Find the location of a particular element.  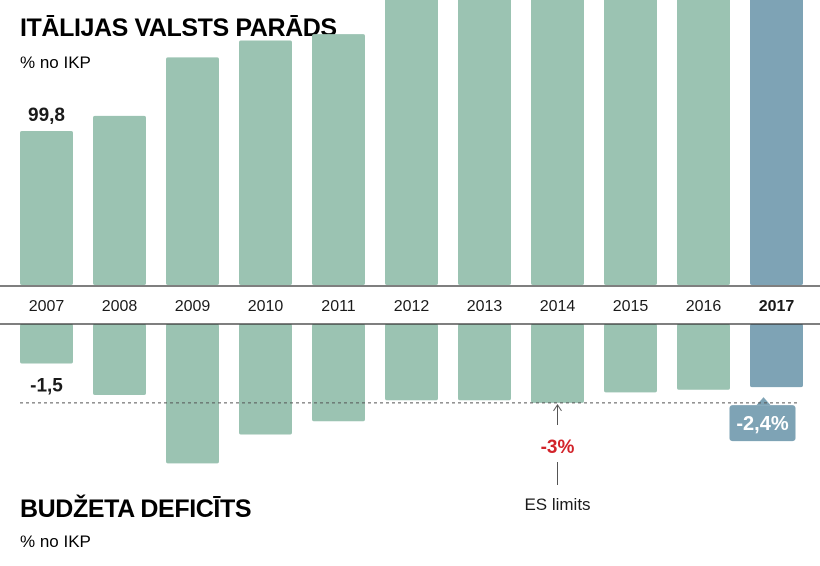

debt-bar-2013 is located at coordinates (484, 142).